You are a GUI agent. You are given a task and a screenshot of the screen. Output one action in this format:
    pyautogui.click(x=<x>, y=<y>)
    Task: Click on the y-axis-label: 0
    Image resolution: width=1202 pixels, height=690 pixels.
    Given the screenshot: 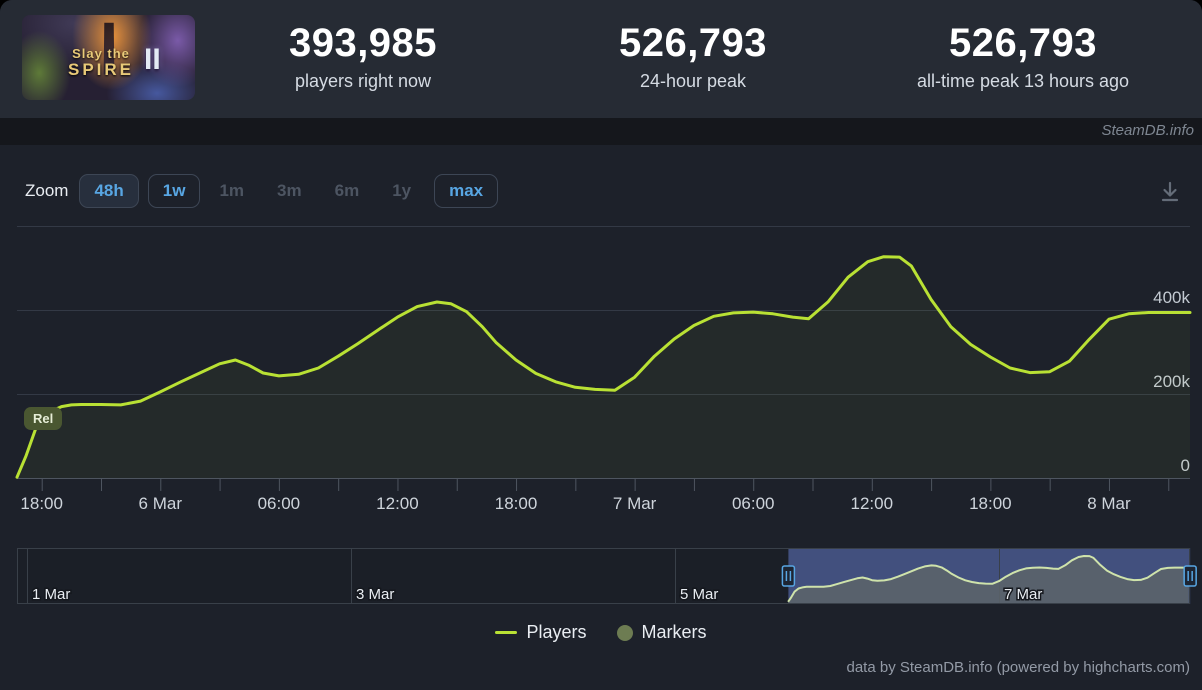 What is the action you would take?
    pyautogui.click(x=1185, y=465)
    